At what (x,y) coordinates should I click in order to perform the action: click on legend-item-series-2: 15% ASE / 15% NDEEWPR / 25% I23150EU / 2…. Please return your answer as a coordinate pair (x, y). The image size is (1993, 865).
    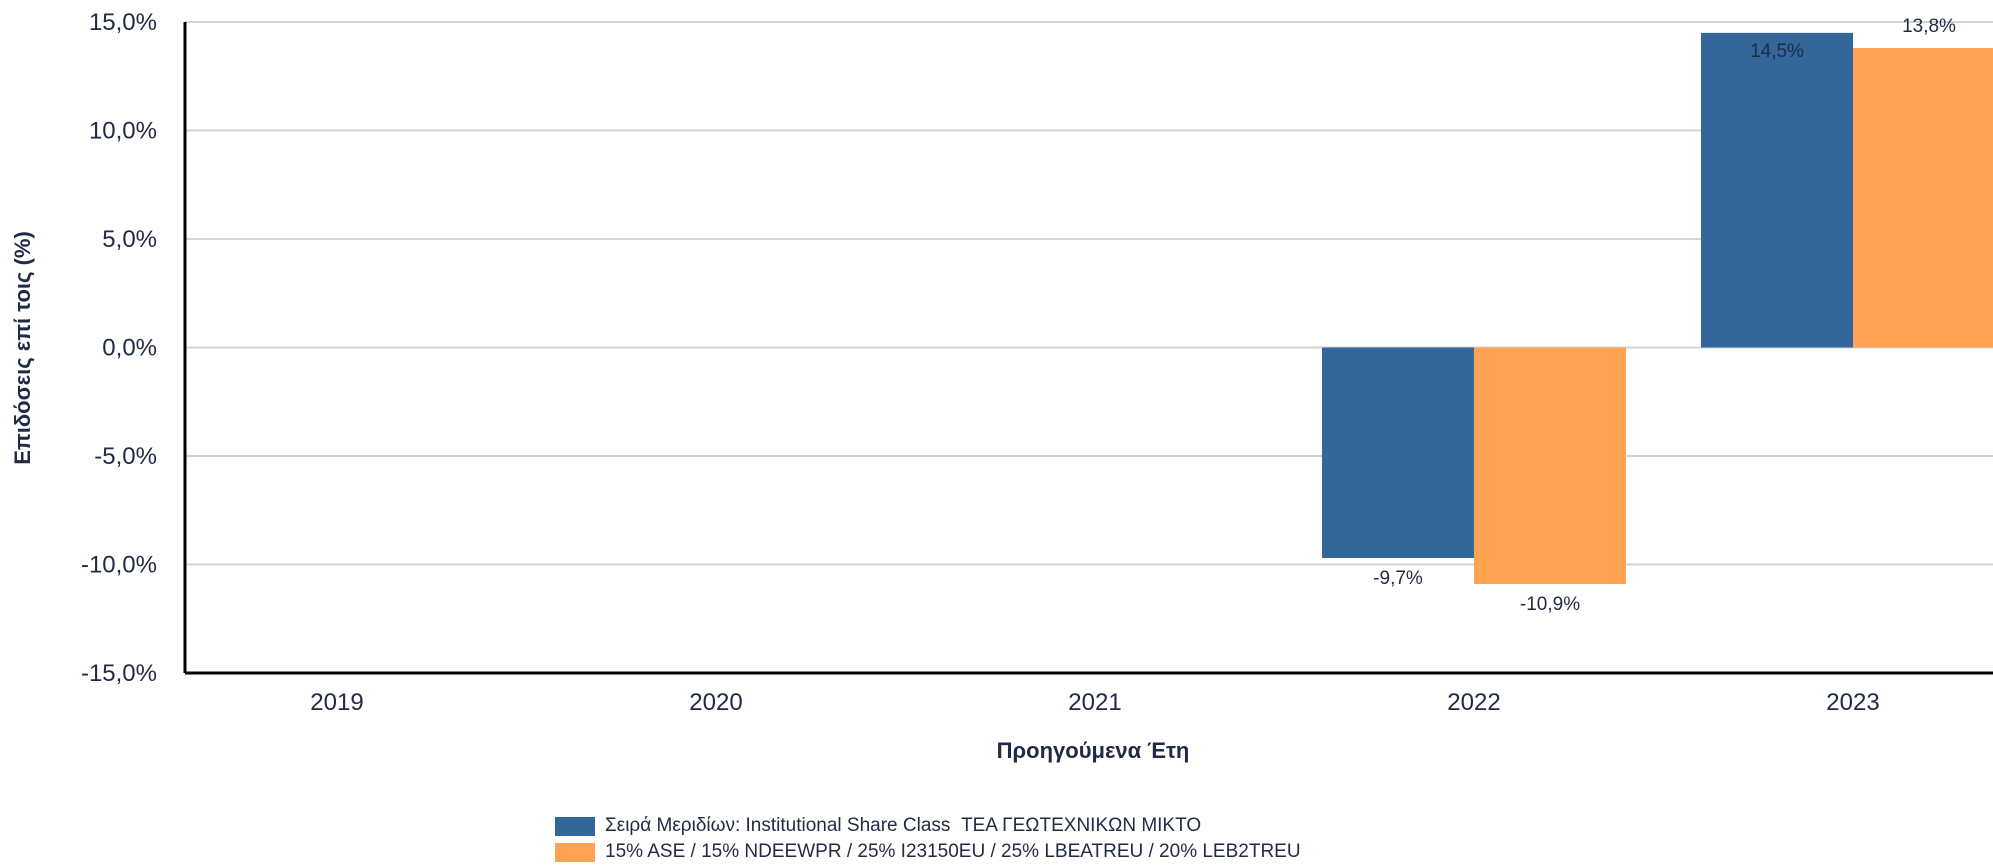
    Looking at the image, I should click on (928, 852).